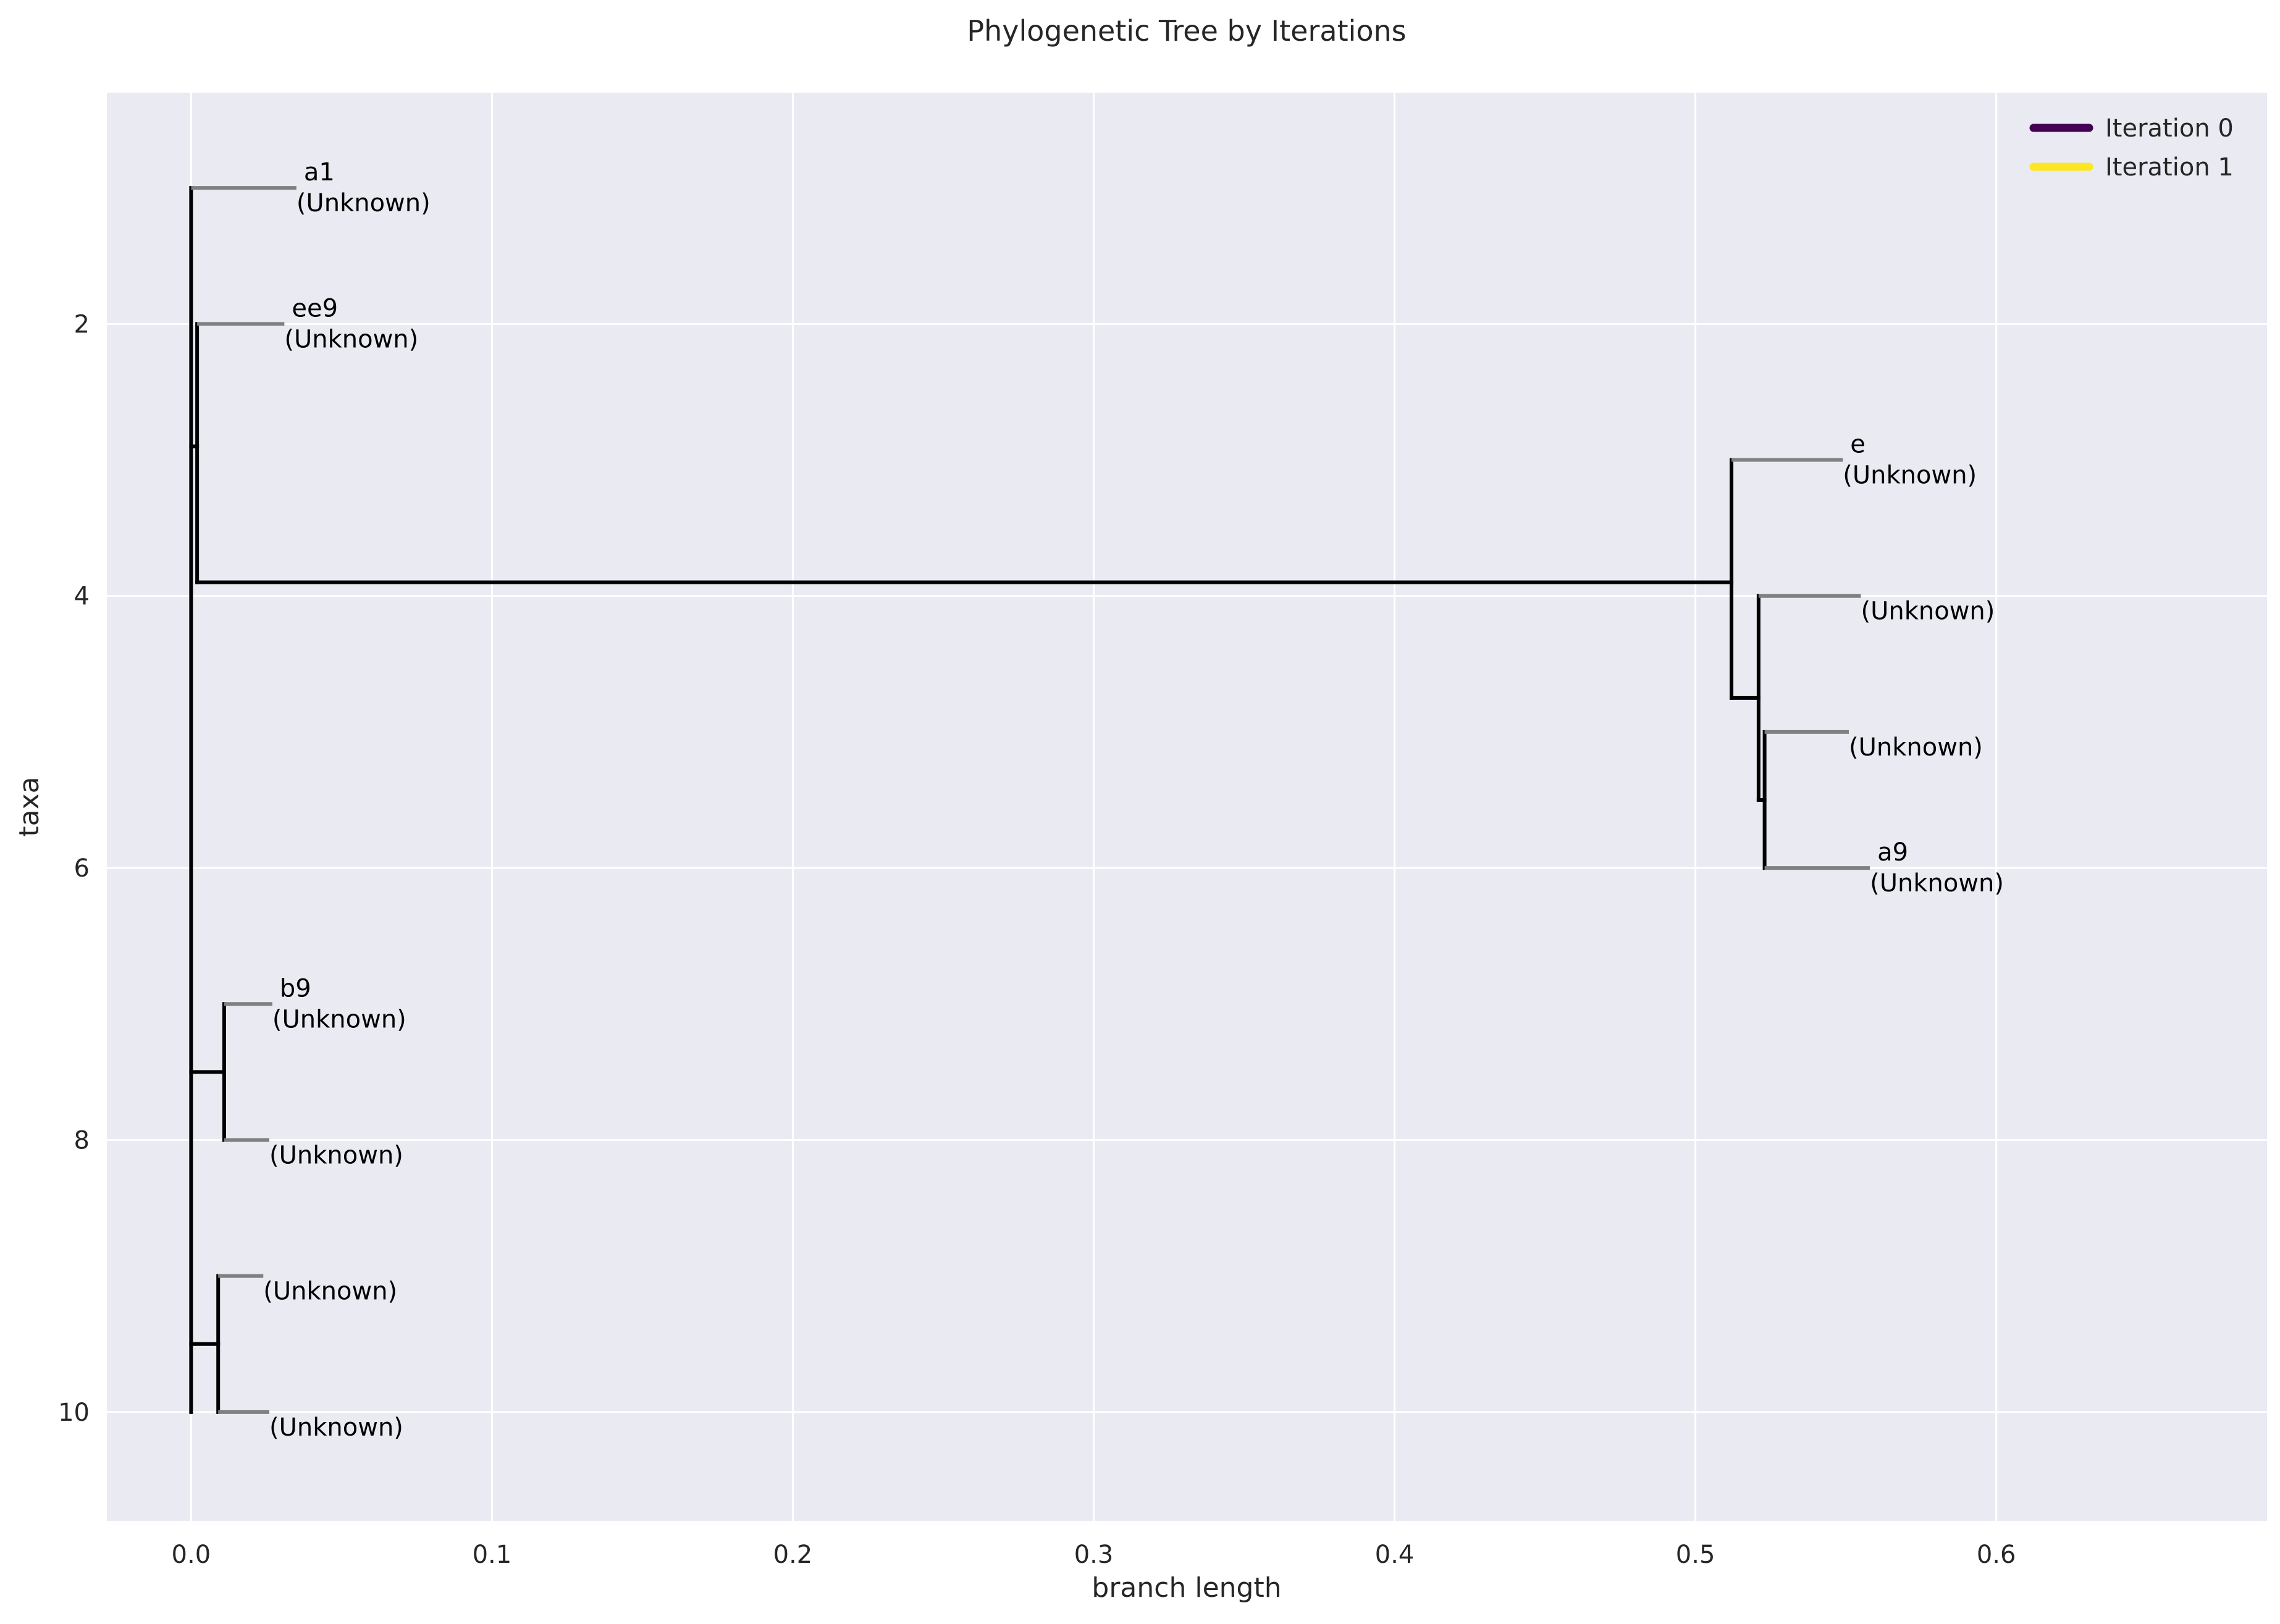 Image resolution: width=2280 pixels, height=1624 pixels. I want to click on chart-title: Phylogenetic Tree by Iterations, so click(1186, 31).